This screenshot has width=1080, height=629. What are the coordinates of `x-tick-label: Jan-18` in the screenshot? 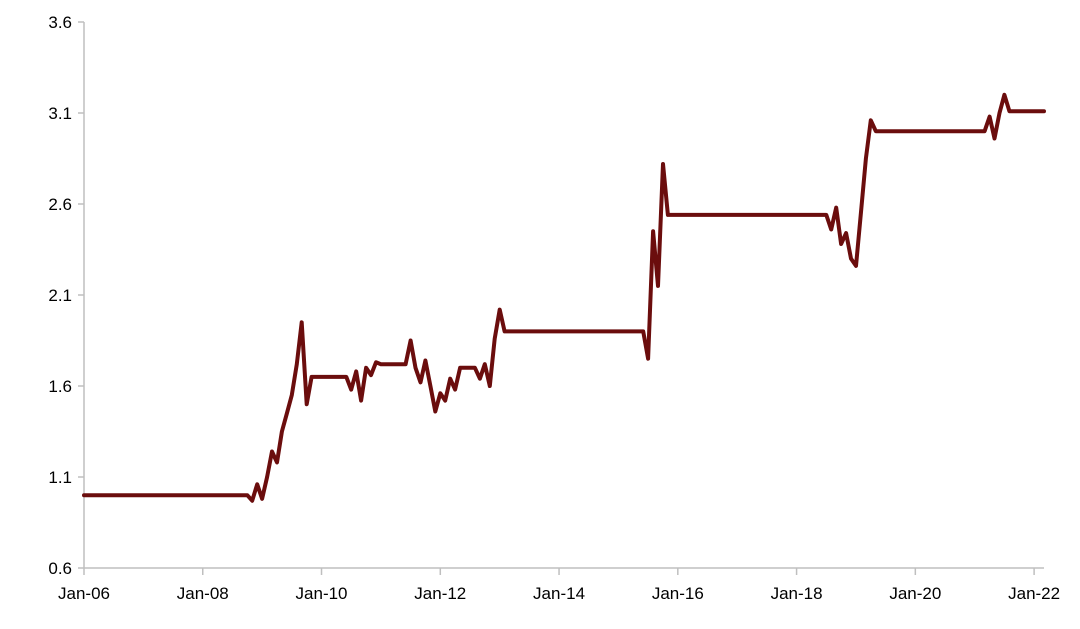 It's located at (797, 593).